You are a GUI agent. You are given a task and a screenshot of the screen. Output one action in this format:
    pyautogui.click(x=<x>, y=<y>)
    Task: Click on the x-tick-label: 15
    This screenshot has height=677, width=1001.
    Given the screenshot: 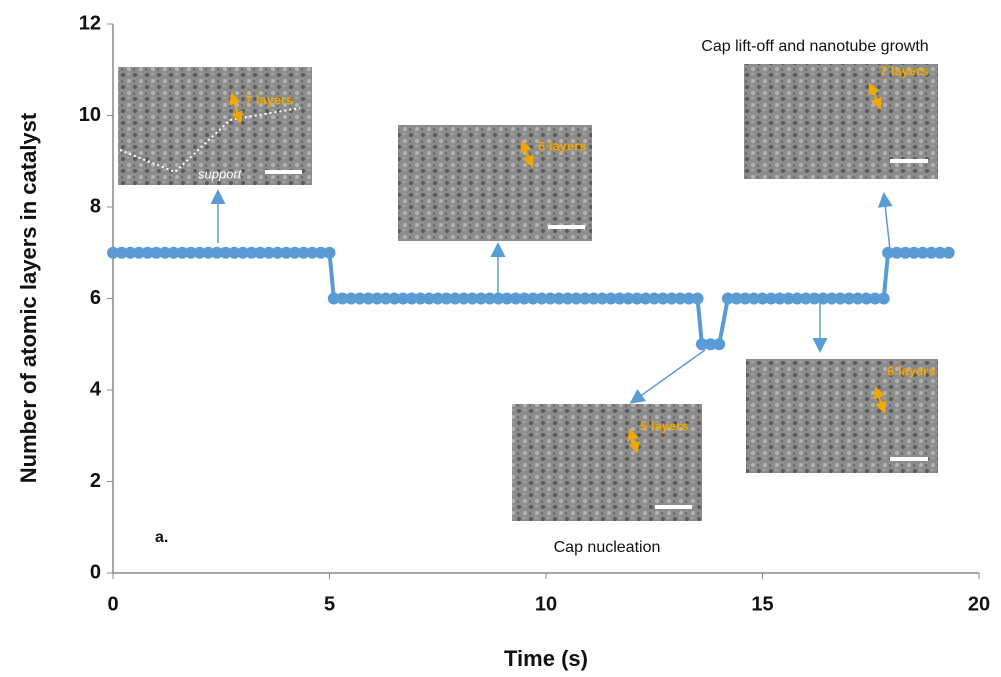 What is the action you would take?
    pyautogui.click(x=762, y=604)
    